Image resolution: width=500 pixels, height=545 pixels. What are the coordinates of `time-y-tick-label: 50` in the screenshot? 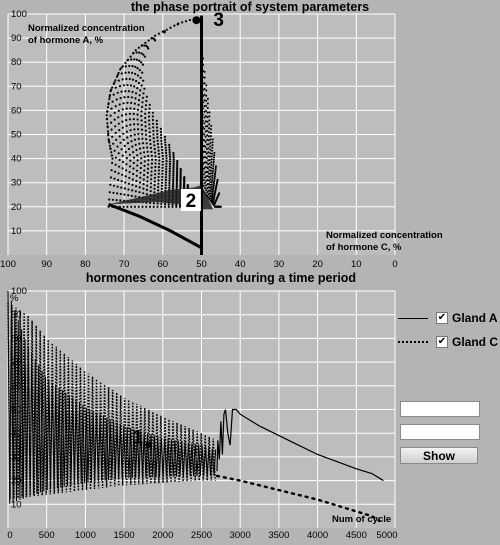 It's located at (16, 410).